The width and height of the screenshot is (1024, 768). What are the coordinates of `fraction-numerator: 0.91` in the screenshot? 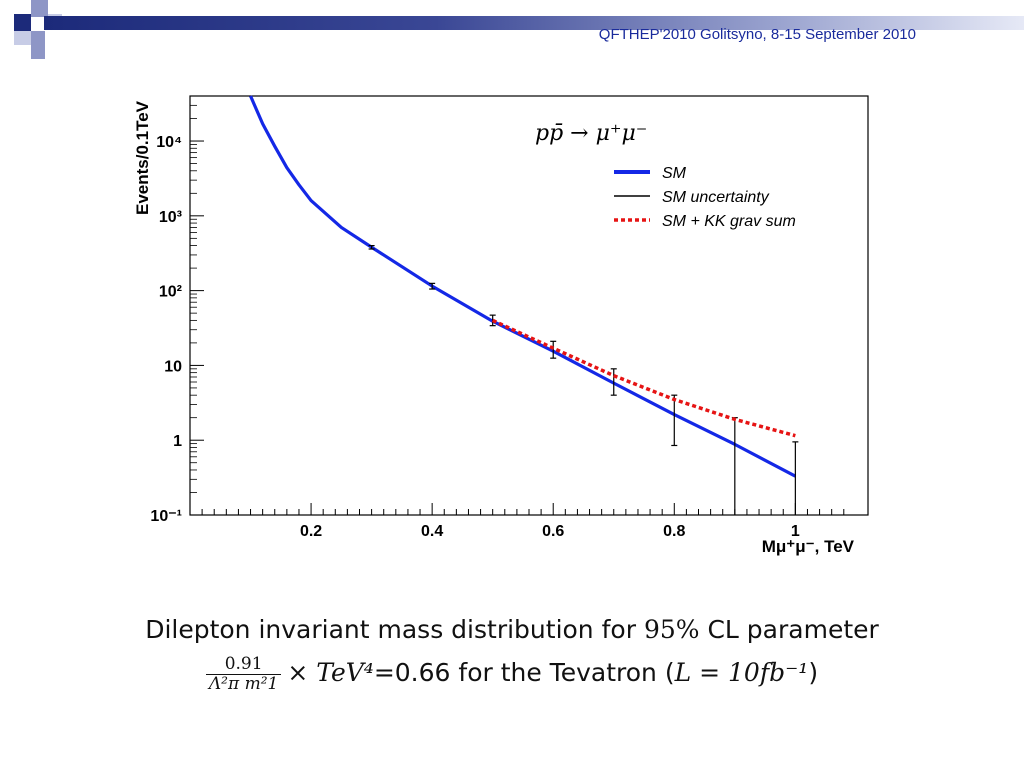 It's located at (243, 665).